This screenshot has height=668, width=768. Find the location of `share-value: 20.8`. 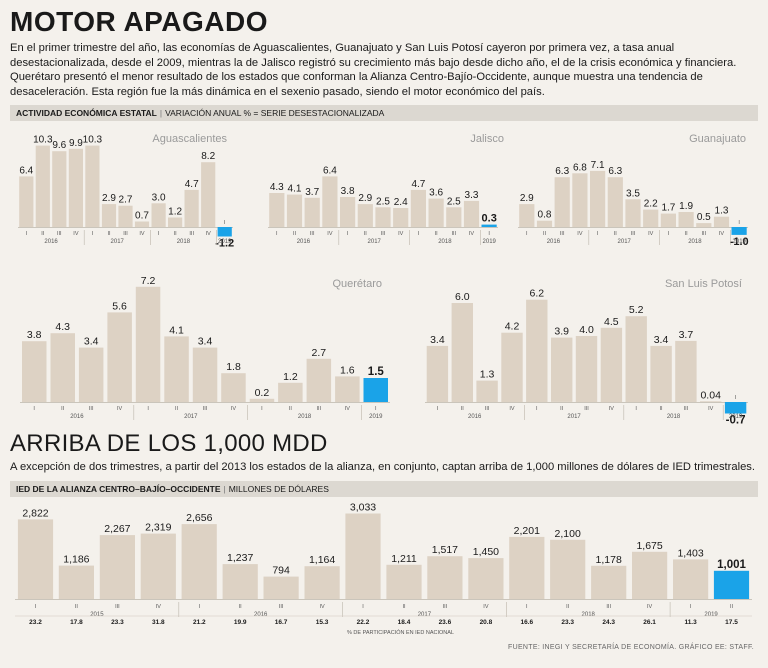

share-value: 20.8 is located at coordinates (486, 622).